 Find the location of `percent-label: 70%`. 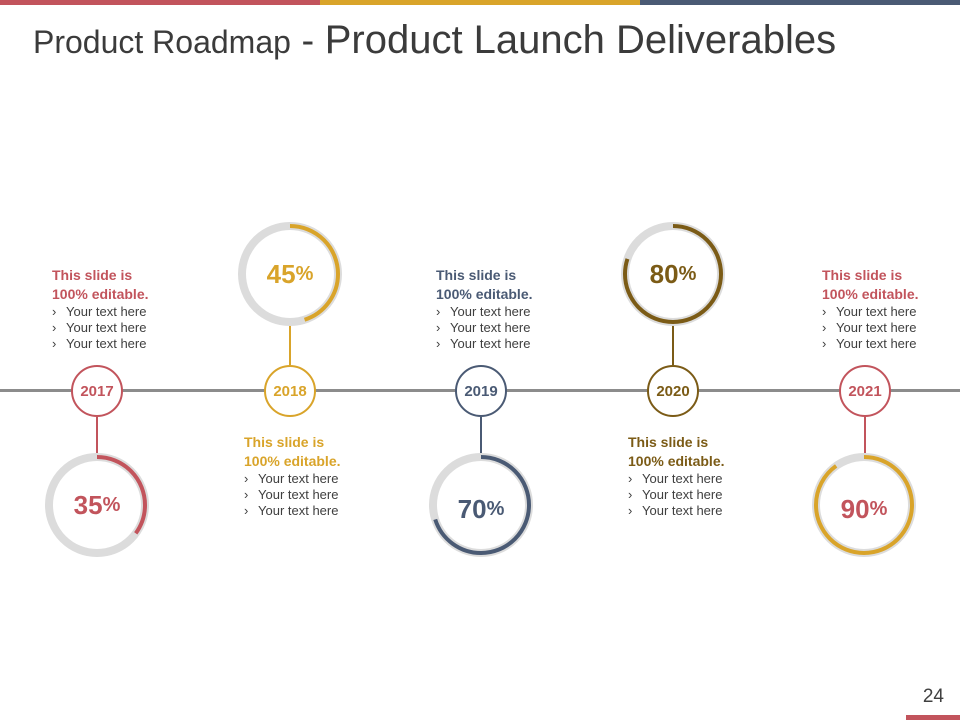

percent-label: 70% is located at coordinates (481, 505).